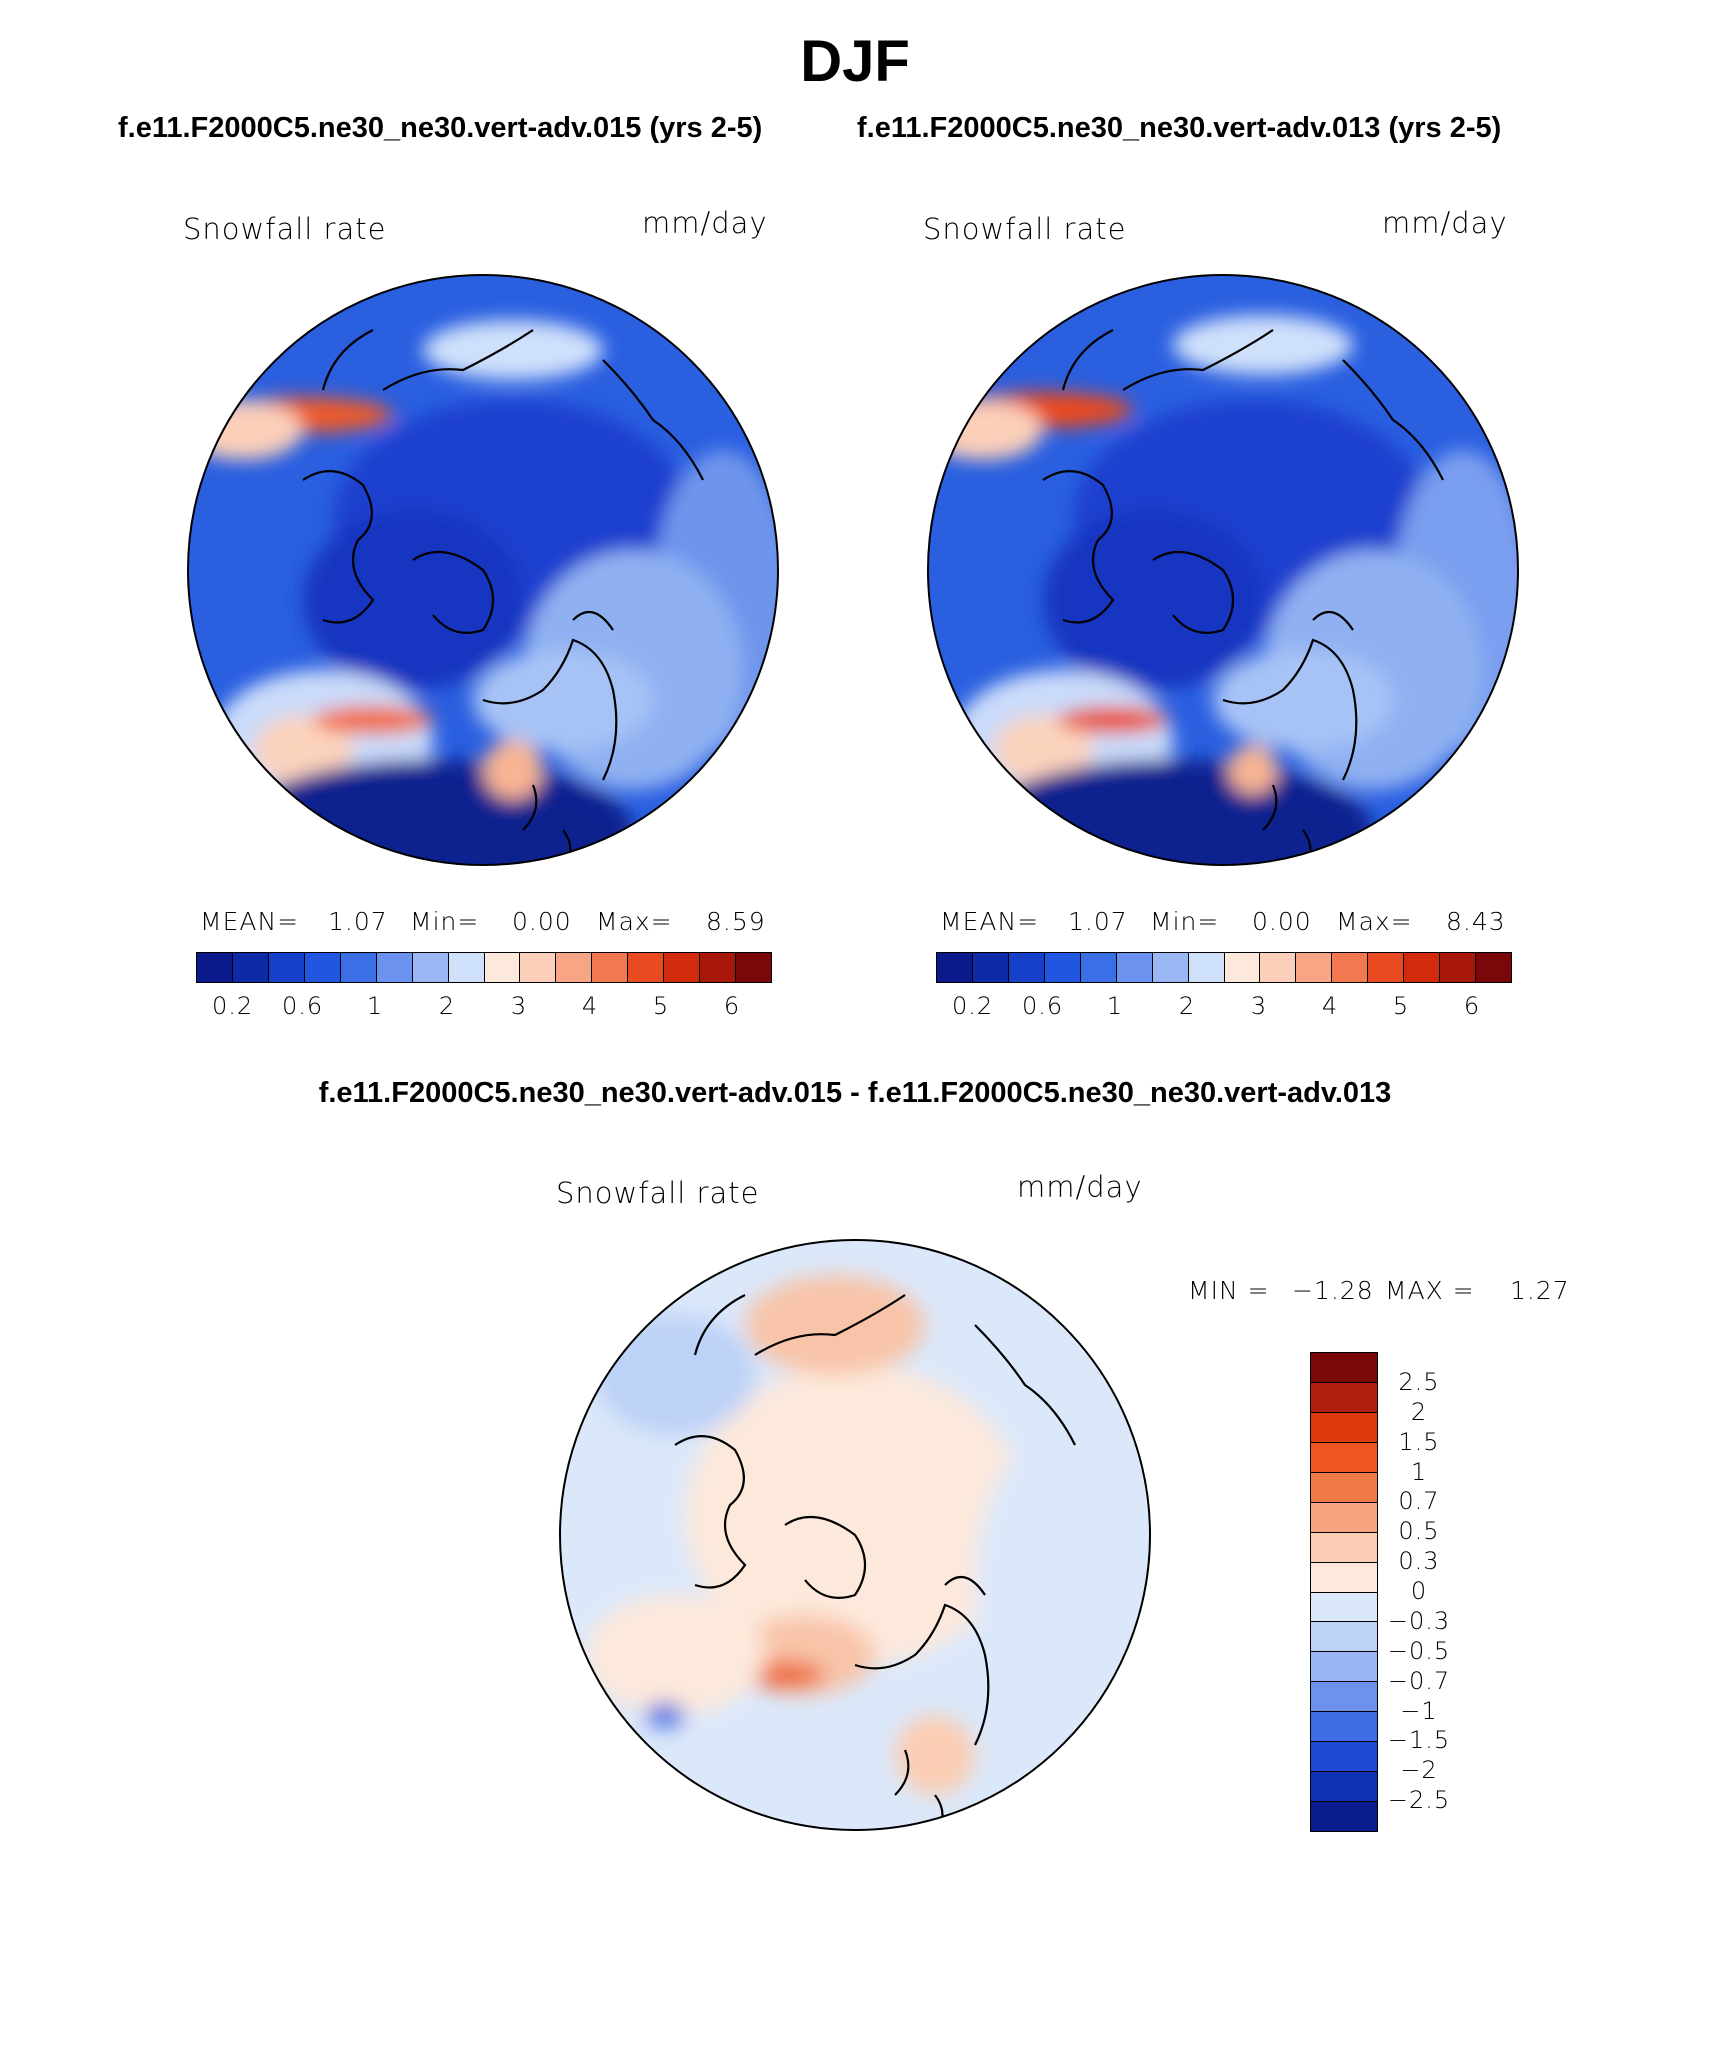 The image size is (1710, 2061). Describe the element at coordinates (661, 1006) in the screenshot. I see `cb1-tick: 5` at that location.